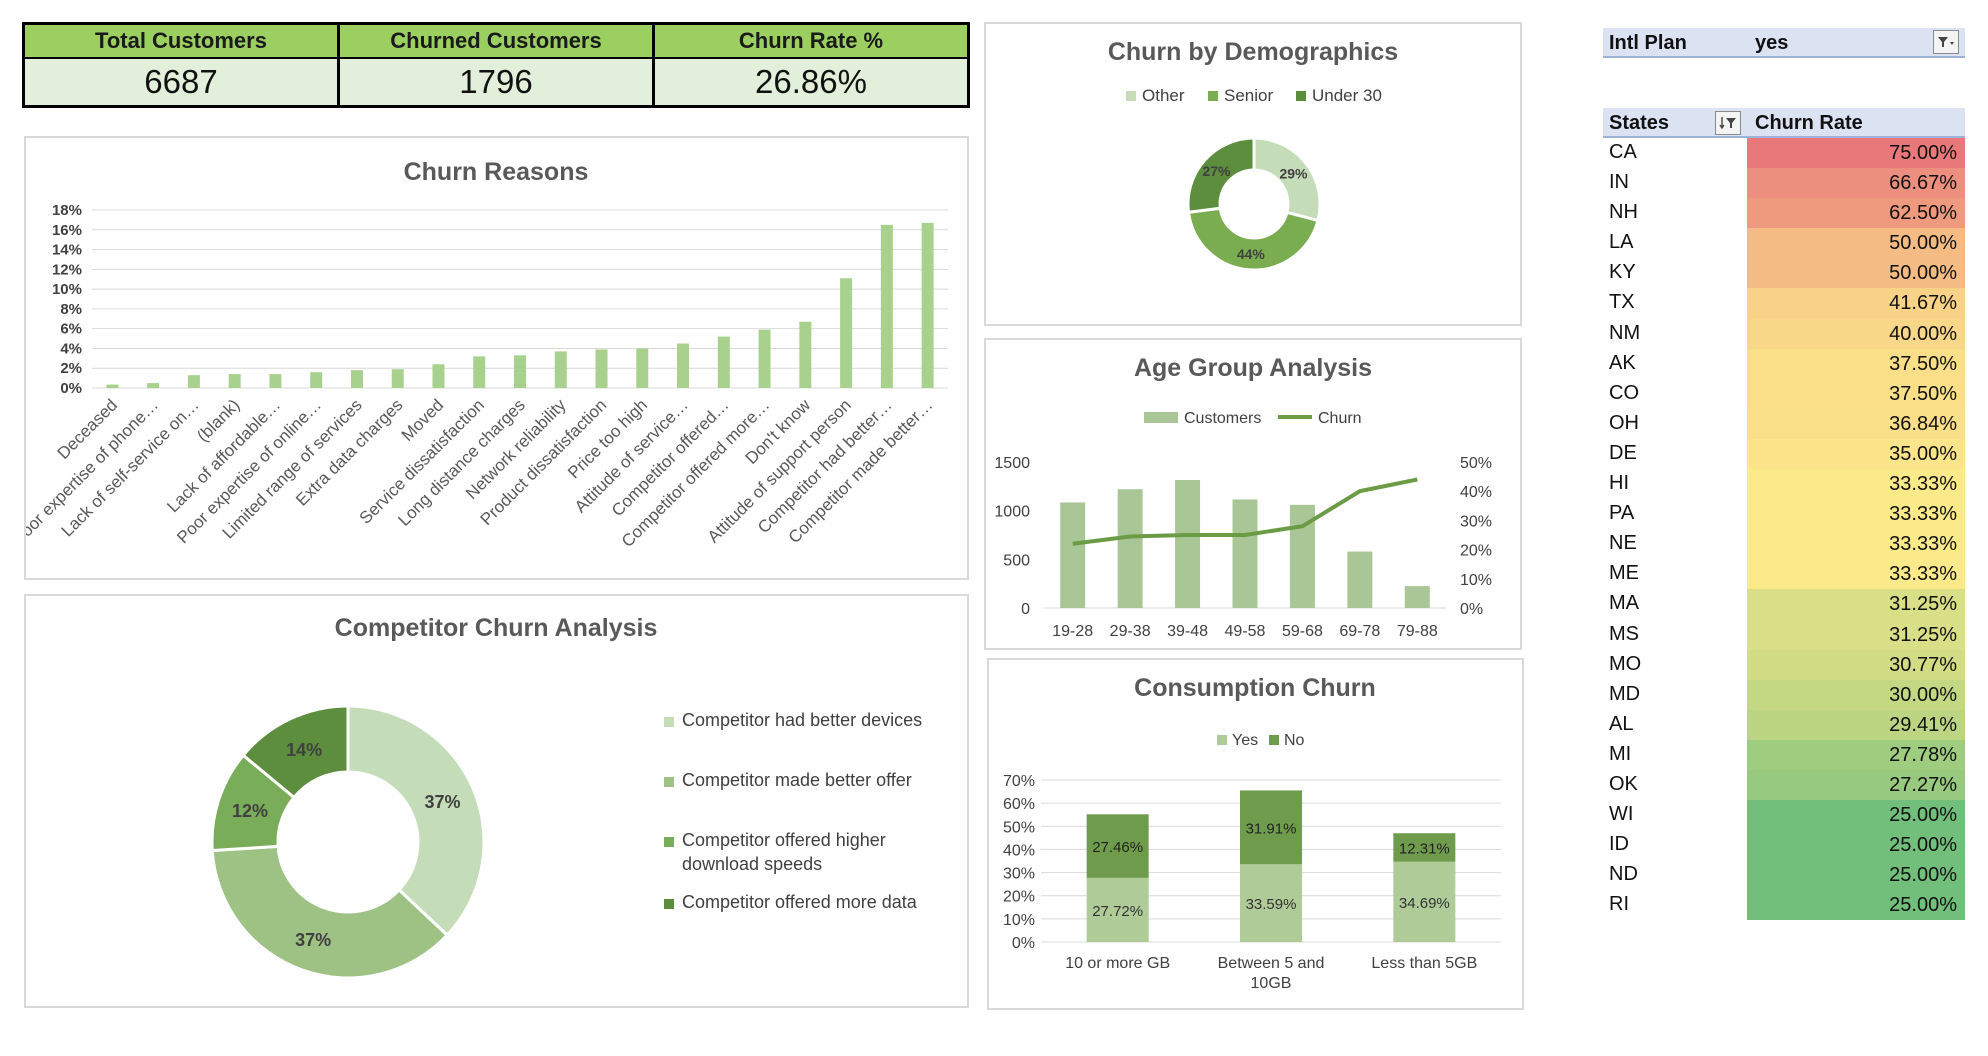 The image size is (1988, 1056). What do you see at coordinates (1359, 631) in the screenshot?
I see `x-tick-label: 69-78` at bounding box center [1359, 631].